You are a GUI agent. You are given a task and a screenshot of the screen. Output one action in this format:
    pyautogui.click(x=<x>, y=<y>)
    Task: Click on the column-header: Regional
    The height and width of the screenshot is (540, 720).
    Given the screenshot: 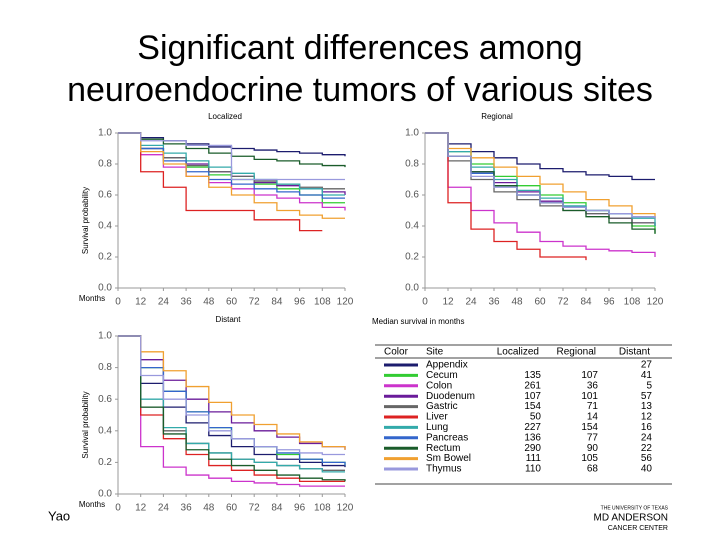 What is the action you would take?
    pyautogui.click(x=576, y=352)
    